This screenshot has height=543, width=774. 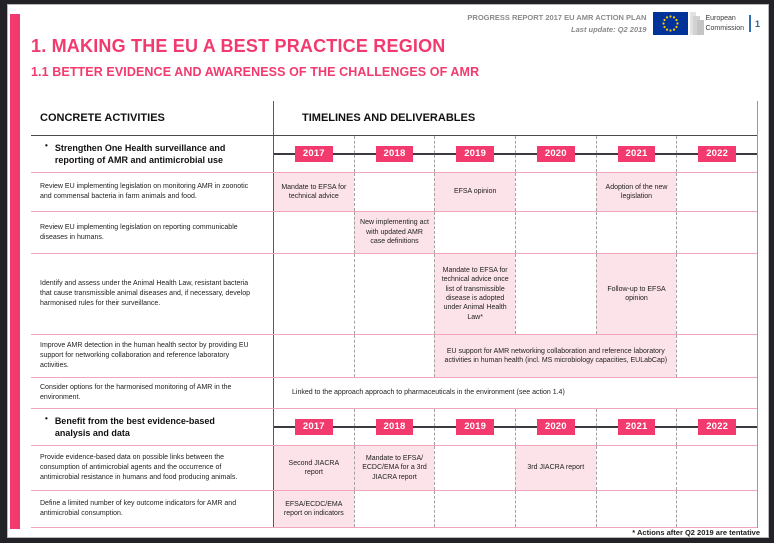 I want to click on eu-commission-logo: European Commission 1, so click(x=706, y=23).